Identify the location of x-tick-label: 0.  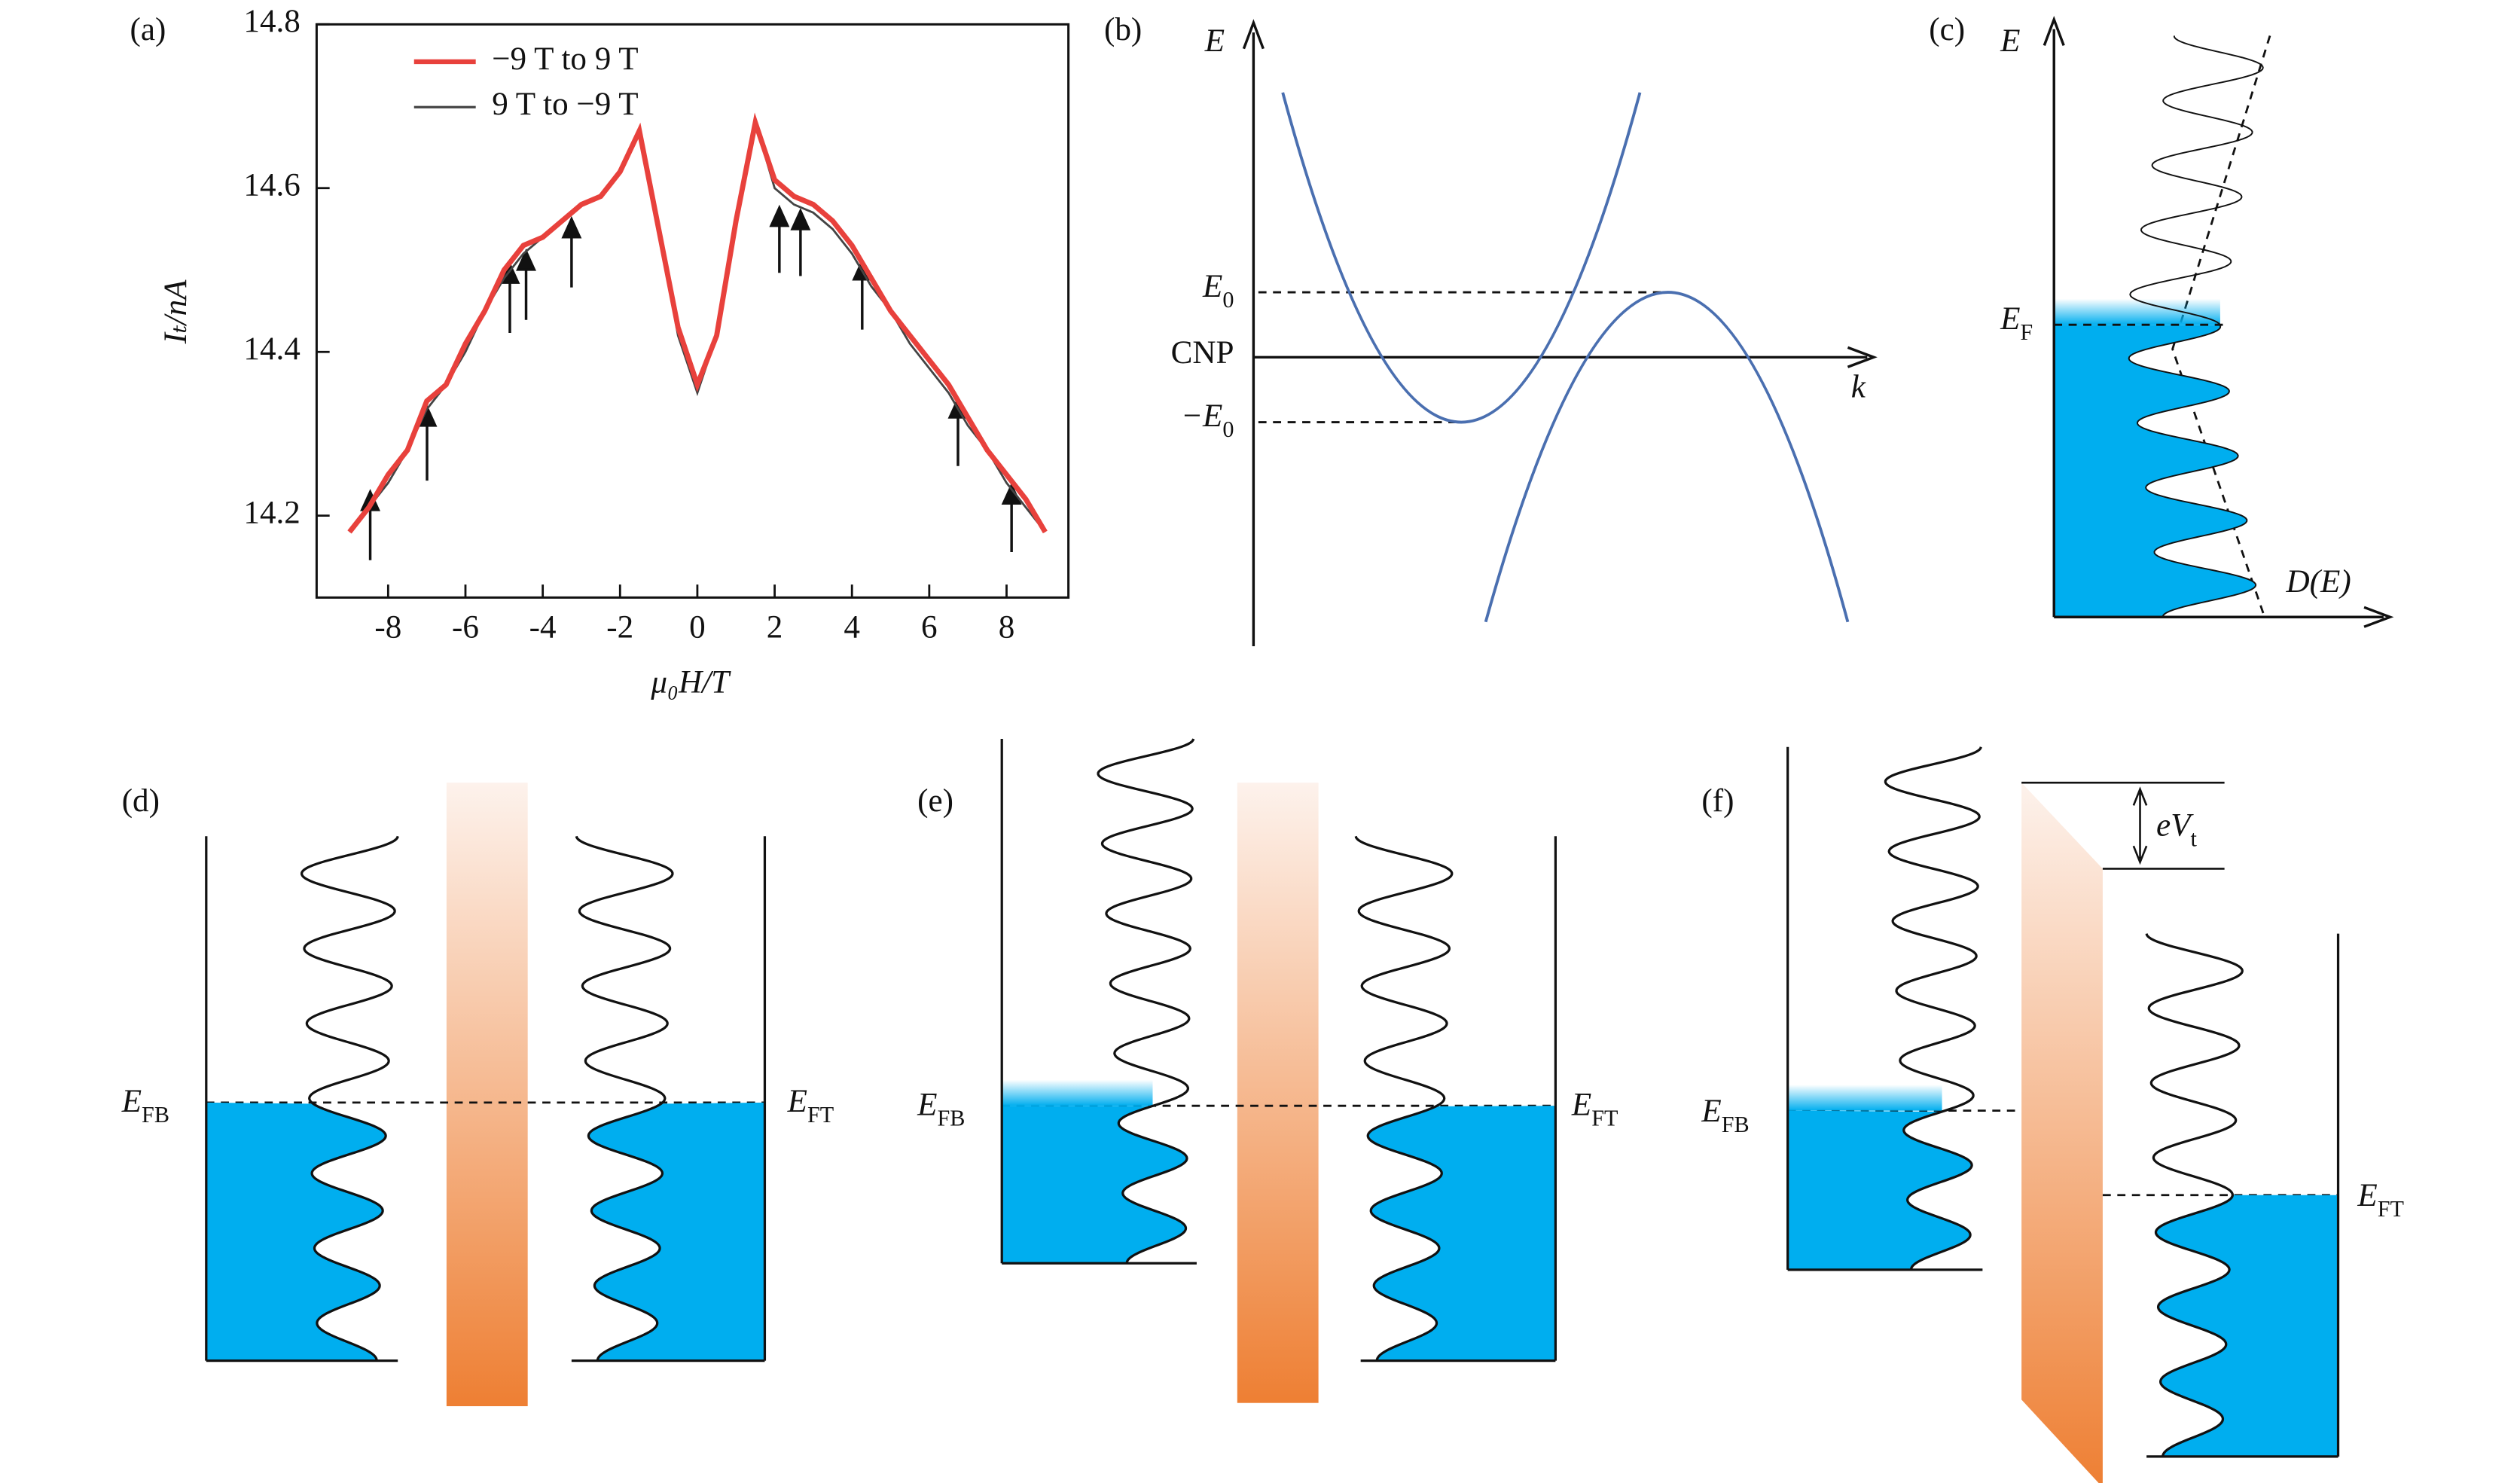
(697, 627).